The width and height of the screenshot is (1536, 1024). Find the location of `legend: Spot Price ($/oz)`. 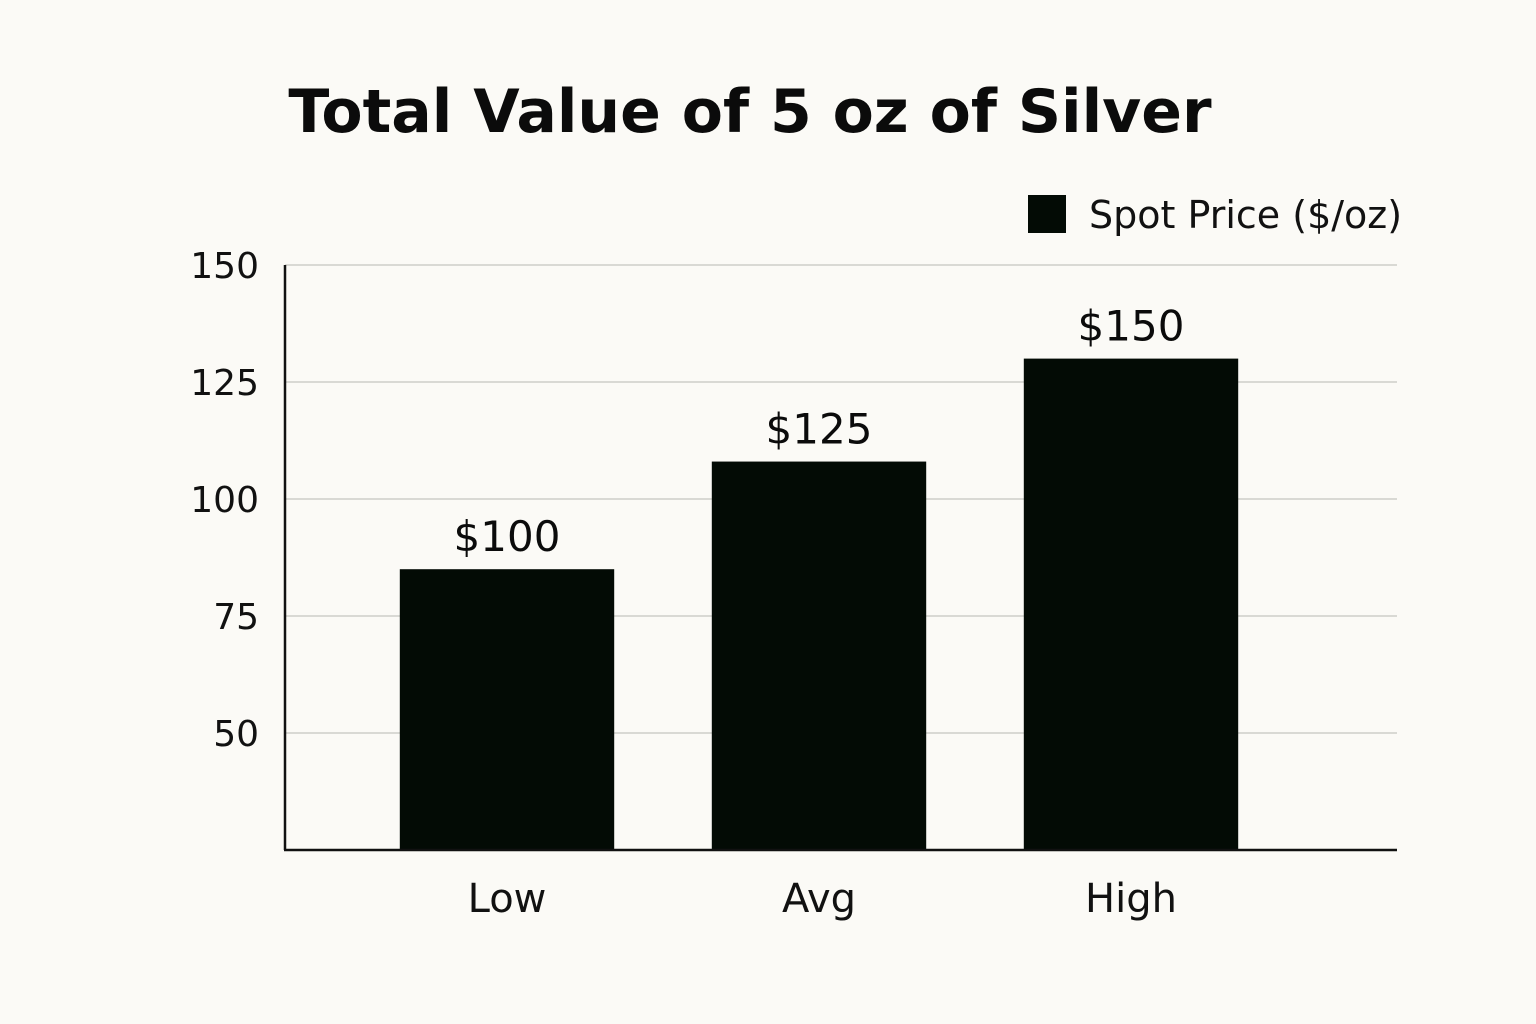

legend: Spot Price ($/oz) is located at coordinates (1215, 215).